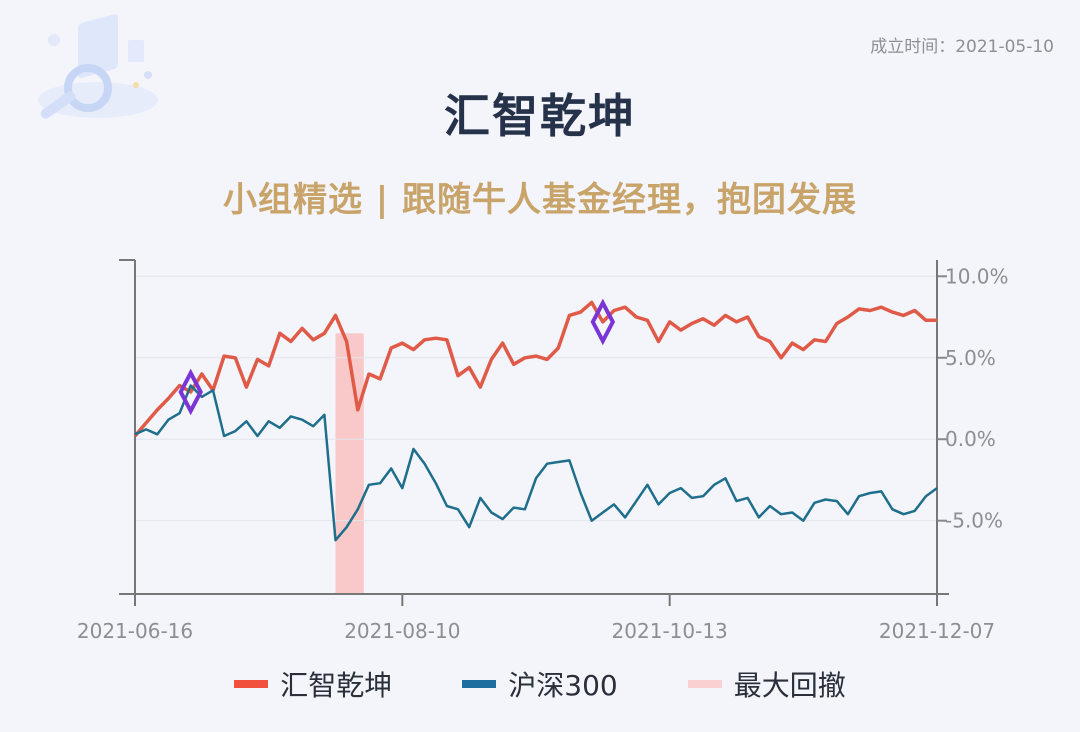 The height and width of the screenshot is (732, 1080). Describe the element at coordinates (540, 200) in the screenshot. I see `page-subtitle: 小组精选 | 跟随牛人基金经理，抱团发展` at that location.